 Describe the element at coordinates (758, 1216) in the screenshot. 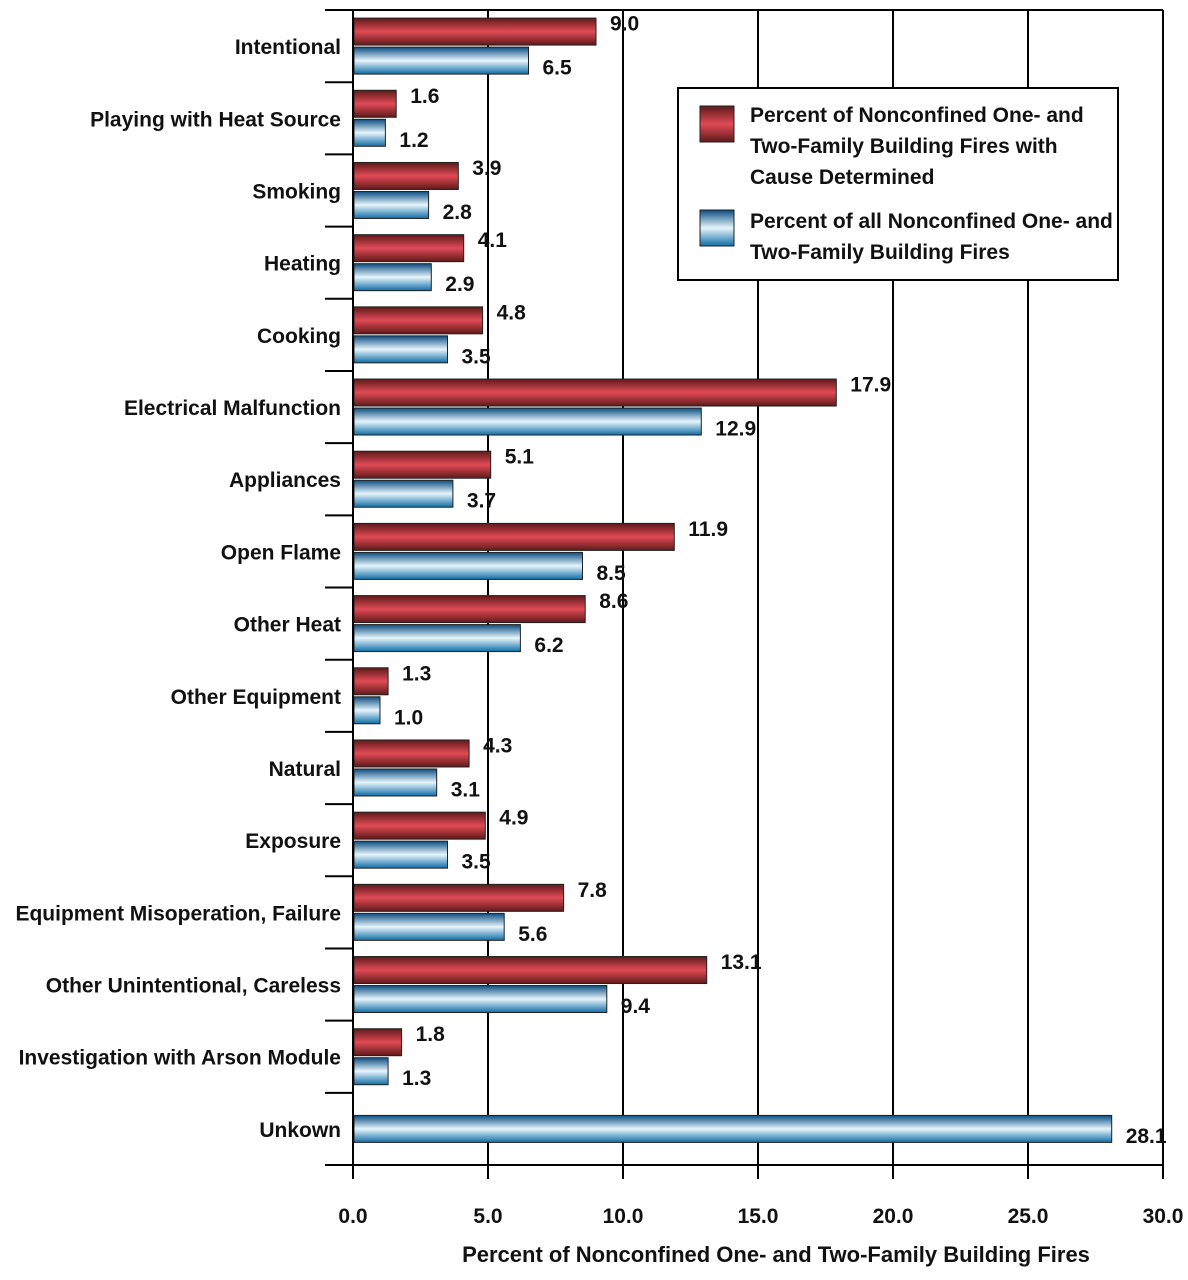

I see `x-tick-label: 15.0` at that location.